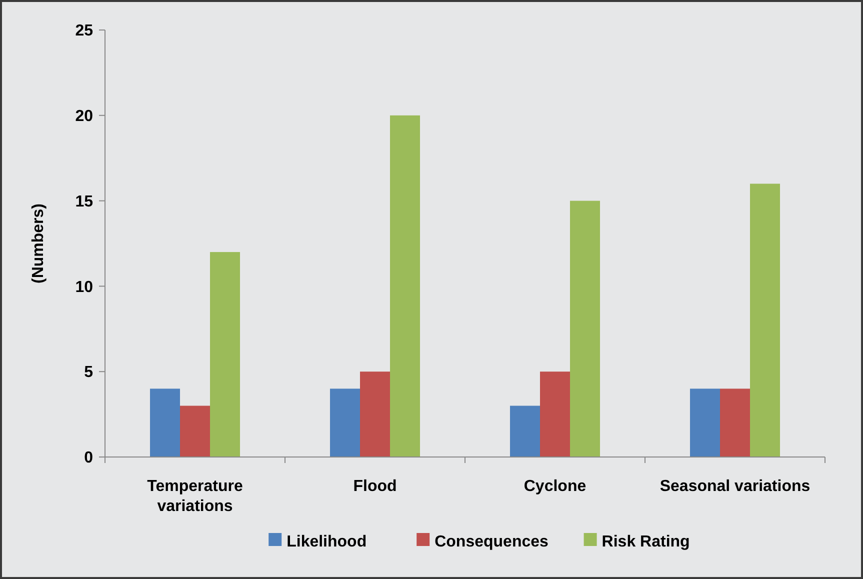 The width and height of the screenshot is (863, 579). Describe the element at coordinates (195, 496) in the screenshot. I see `x-tick-label: Temperature variations` at that location.